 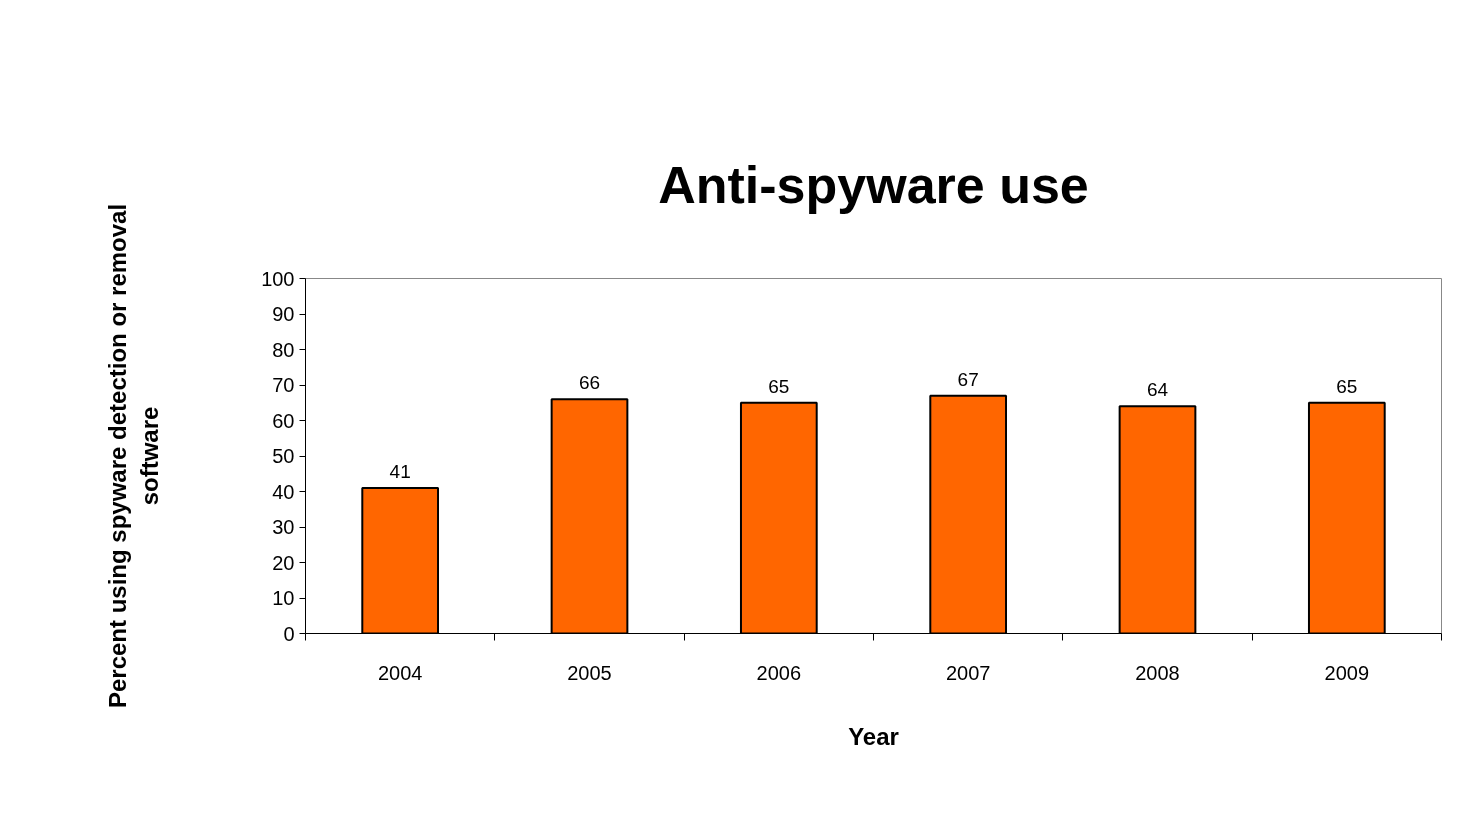 I want to click on data-label: 64, so click(x=1157, y=390).